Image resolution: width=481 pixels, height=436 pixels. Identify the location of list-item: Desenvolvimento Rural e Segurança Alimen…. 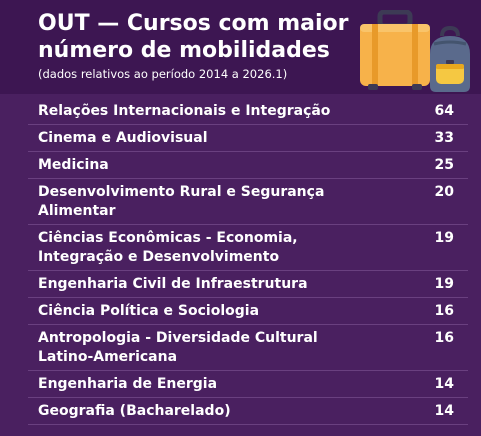
(248, 202).